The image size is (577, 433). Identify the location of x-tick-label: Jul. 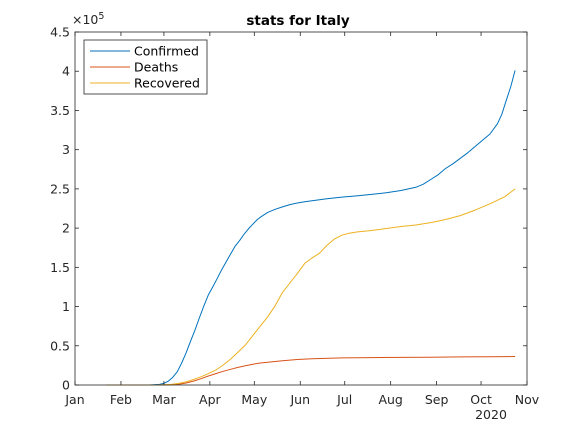
(344, 399).